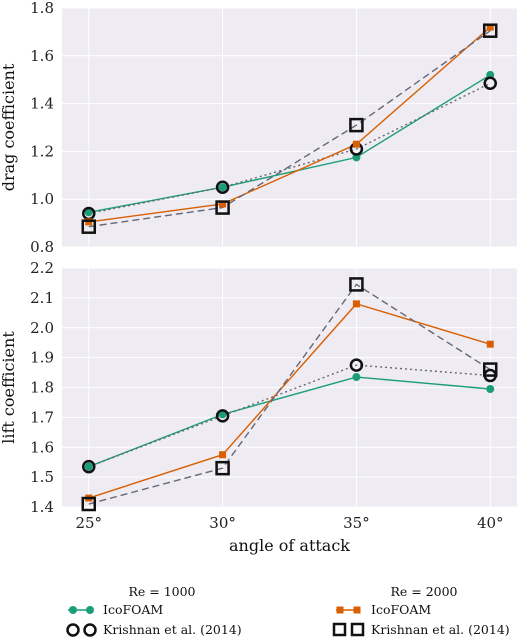  Describe the element at coordinates (348, 610) in the screenshot. I see `legend-ico2000-marker` at that location.